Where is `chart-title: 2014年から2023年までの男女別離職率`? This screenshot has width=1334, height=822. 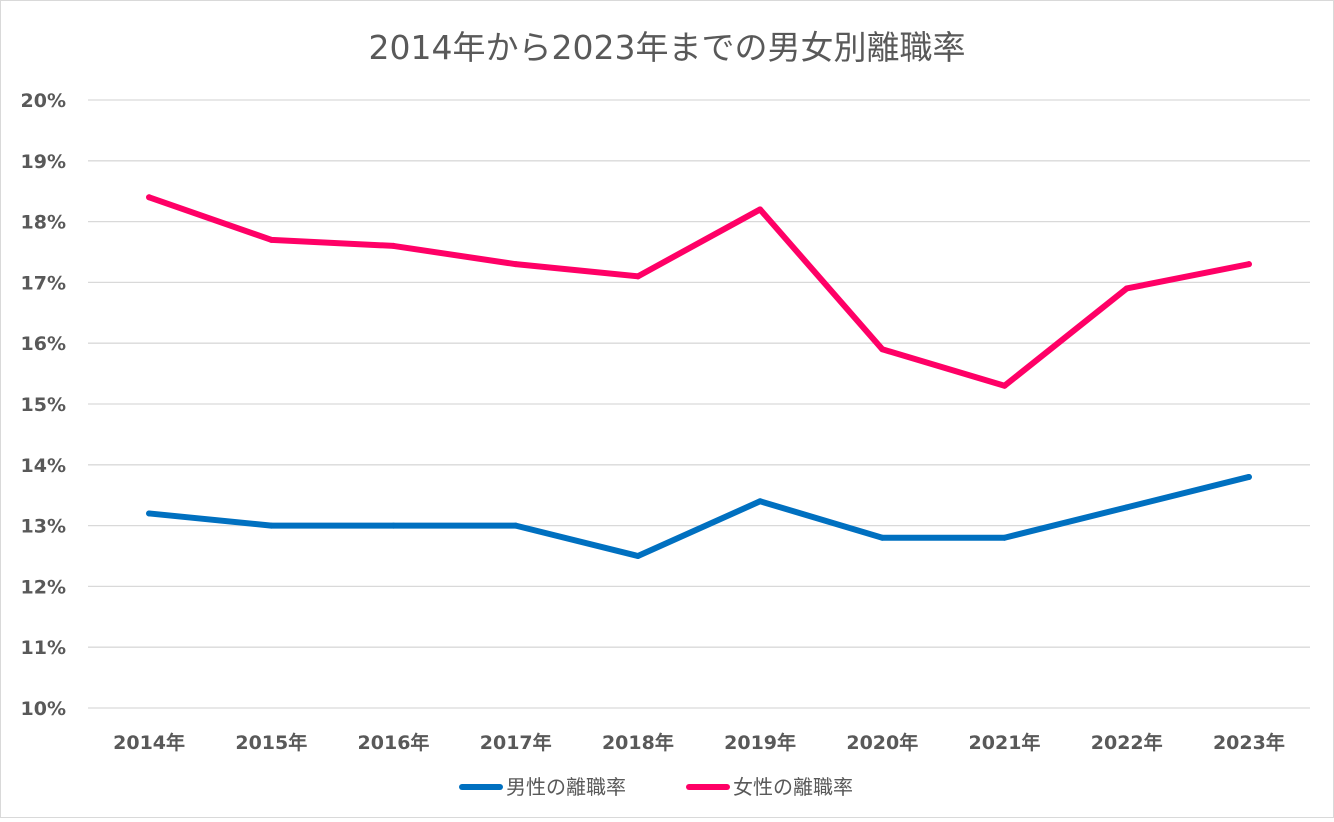 chart-title: 2014年から2023年までの男女別離職率 is located at coordinates (667, 47).